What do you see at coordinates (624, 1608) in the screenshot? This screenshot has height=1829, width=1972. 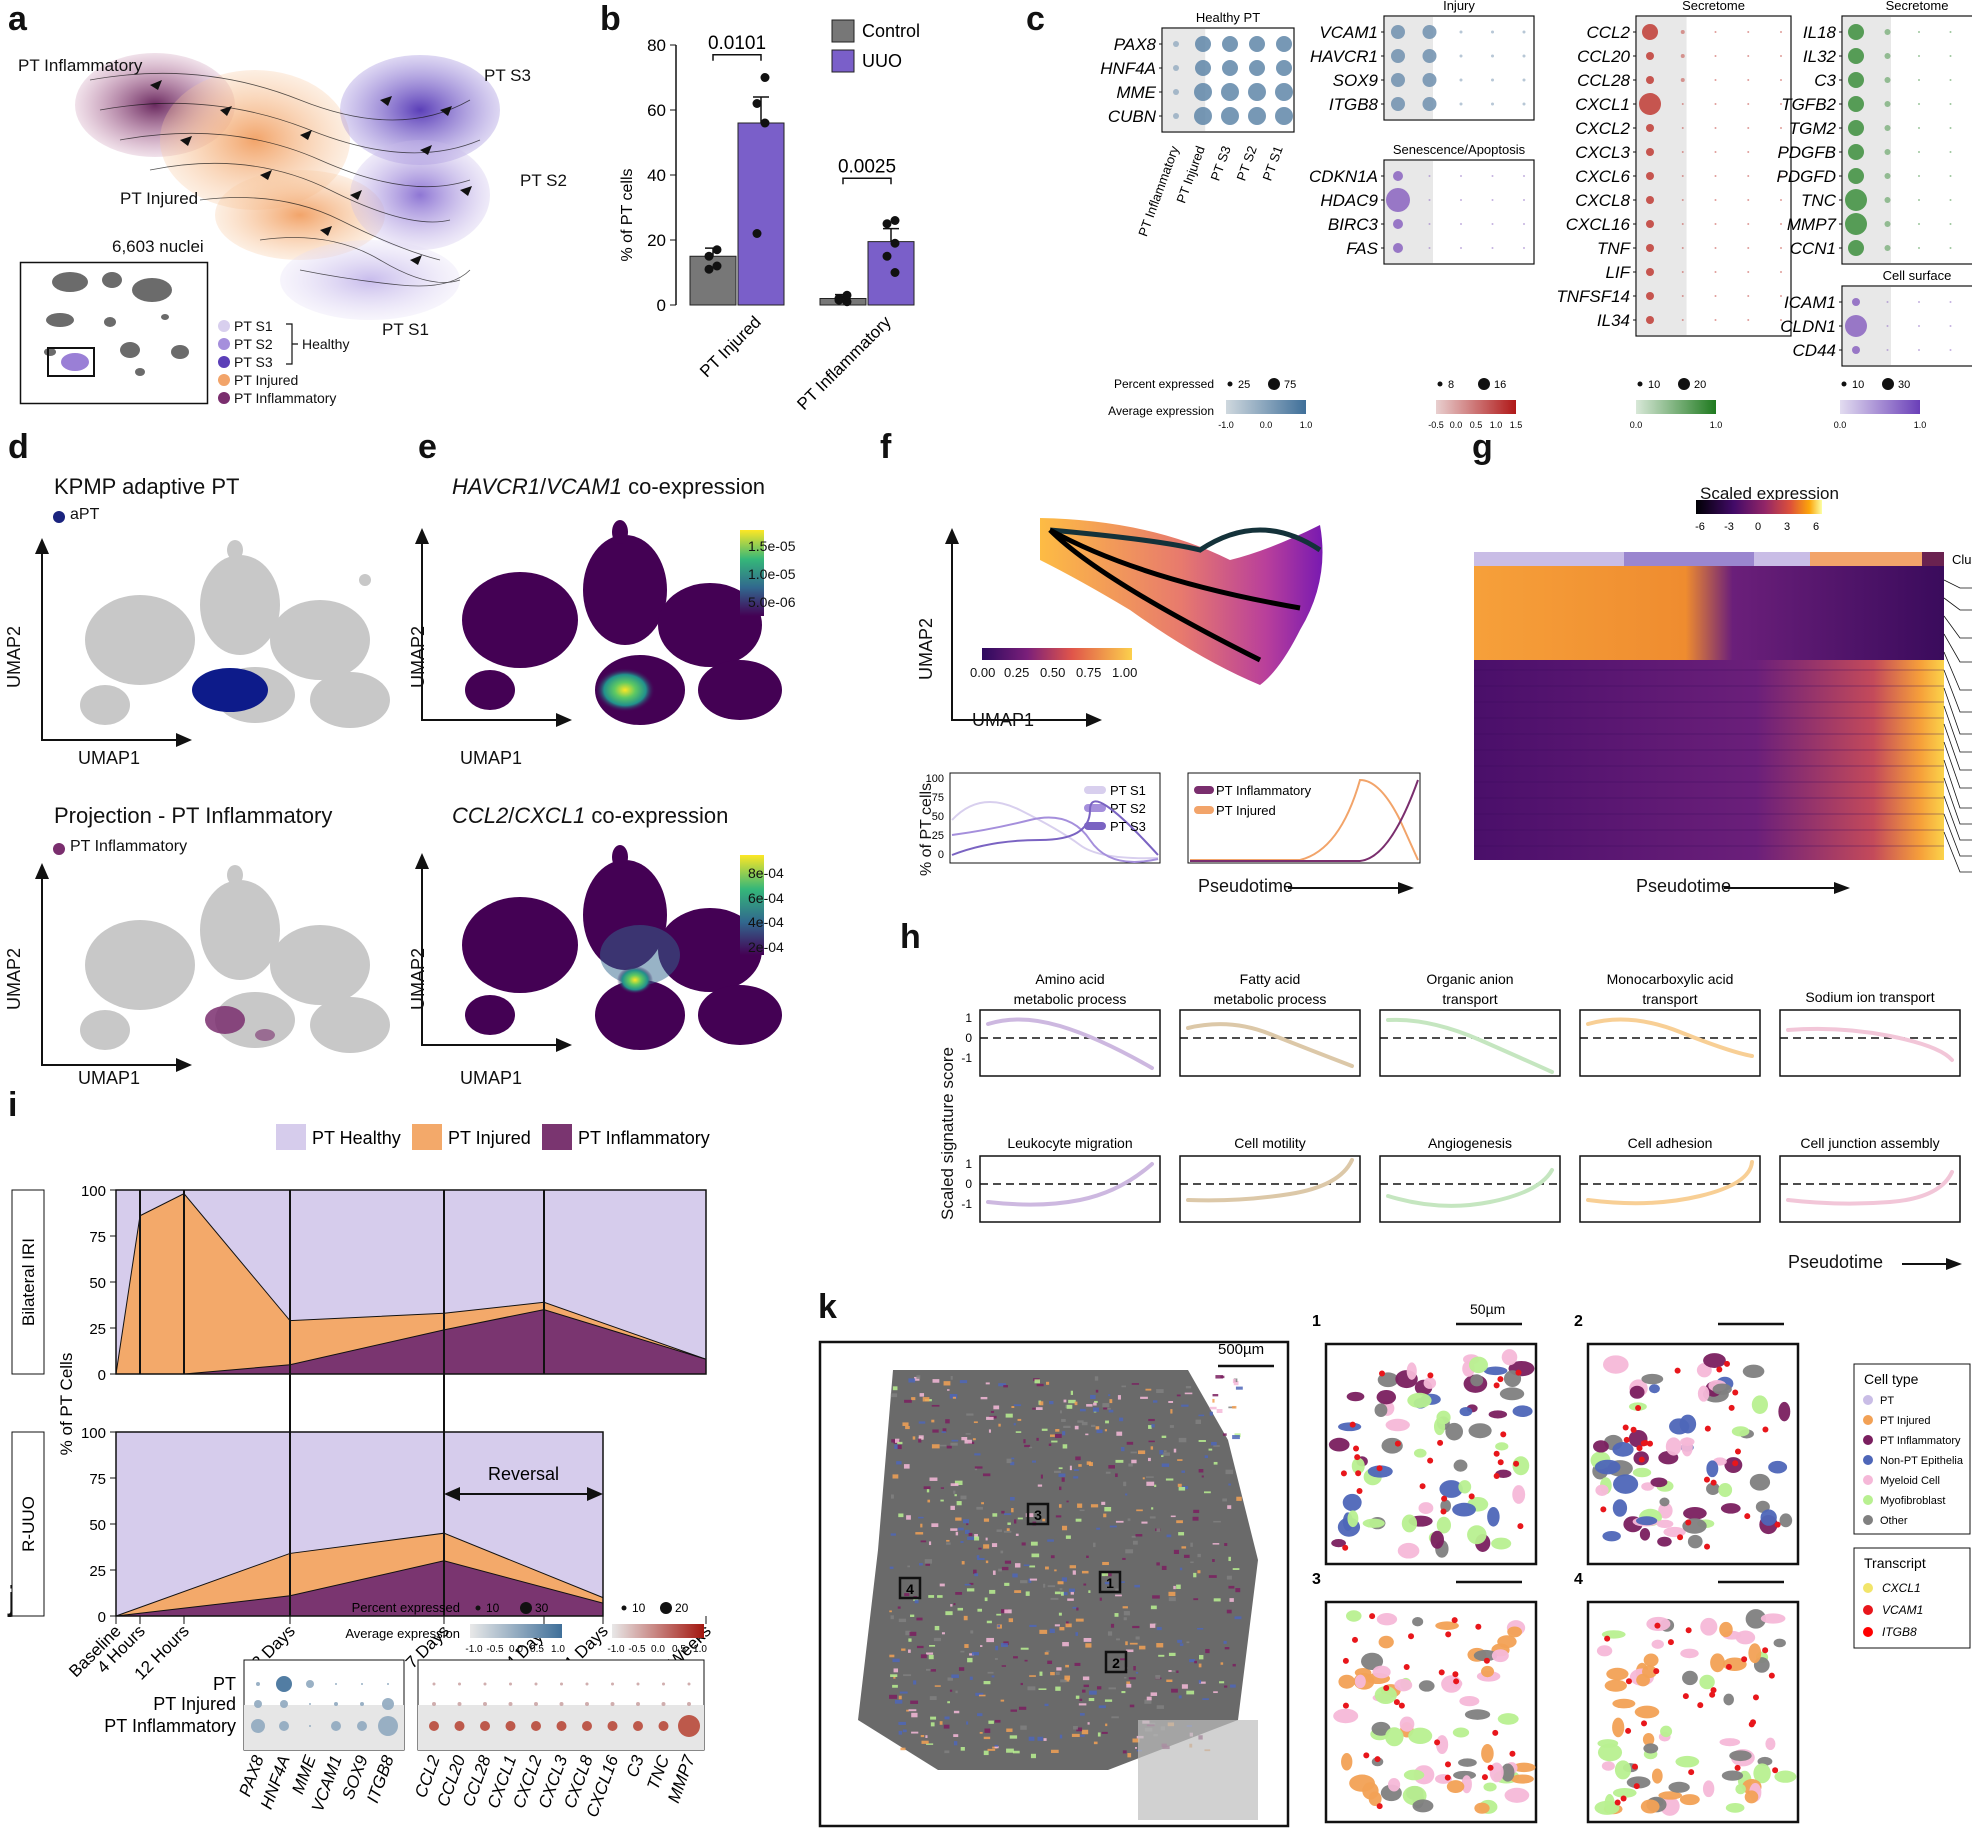 I see `j-size-dot` at bounding box center [624, 1608].